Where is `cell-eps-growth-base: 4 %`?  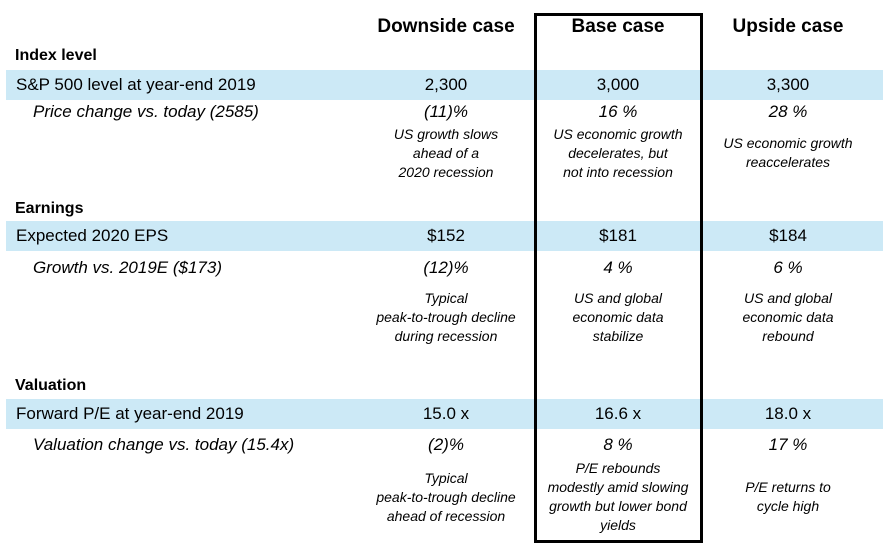
cell-eps-growth-base: 4 % is located at coordinates (618, 267).